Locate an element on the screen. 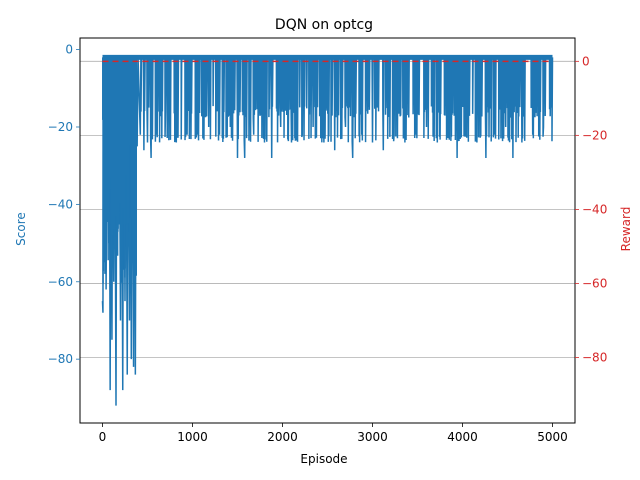  y-left-tick-label: −20 is located at coordinates (60, 127).